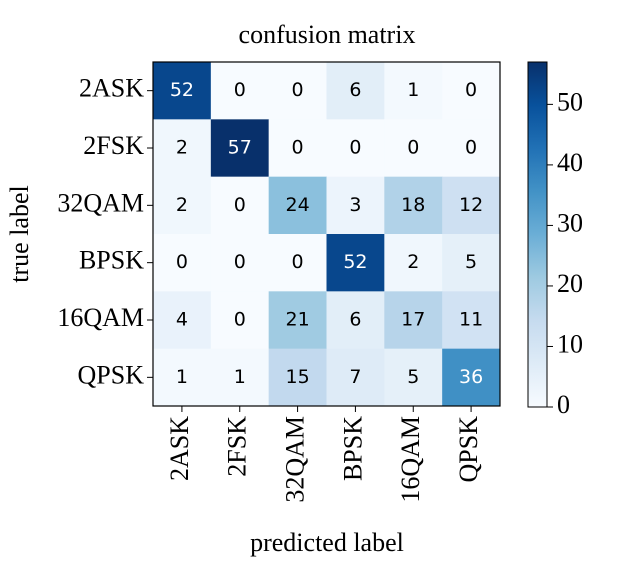 The width and height of the screenshot is (637, 563). I want to click on y-tick-label: 2FSK, so click(113, 145).